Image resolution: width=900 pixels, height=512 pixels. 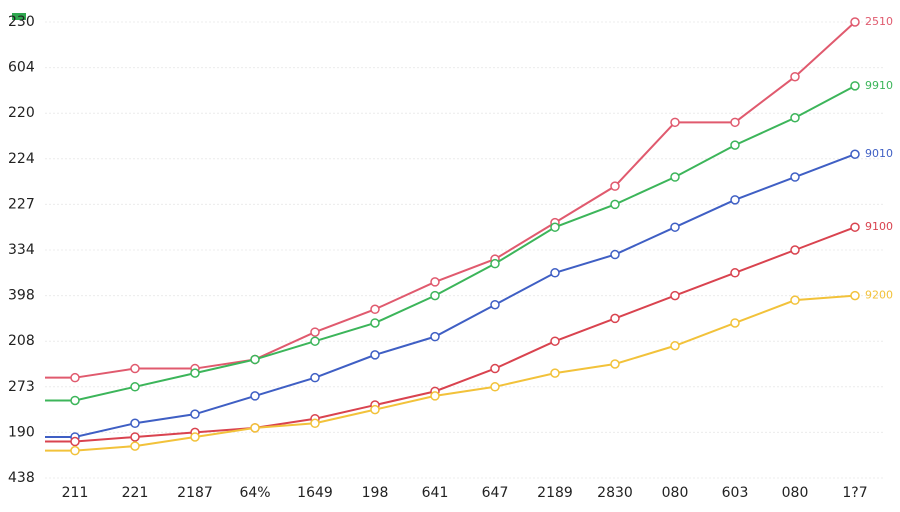 What do you see at coordinates (21, 22) in the screenshot?
I see `y-tick-label: 230` at bounding box center [21, 22].